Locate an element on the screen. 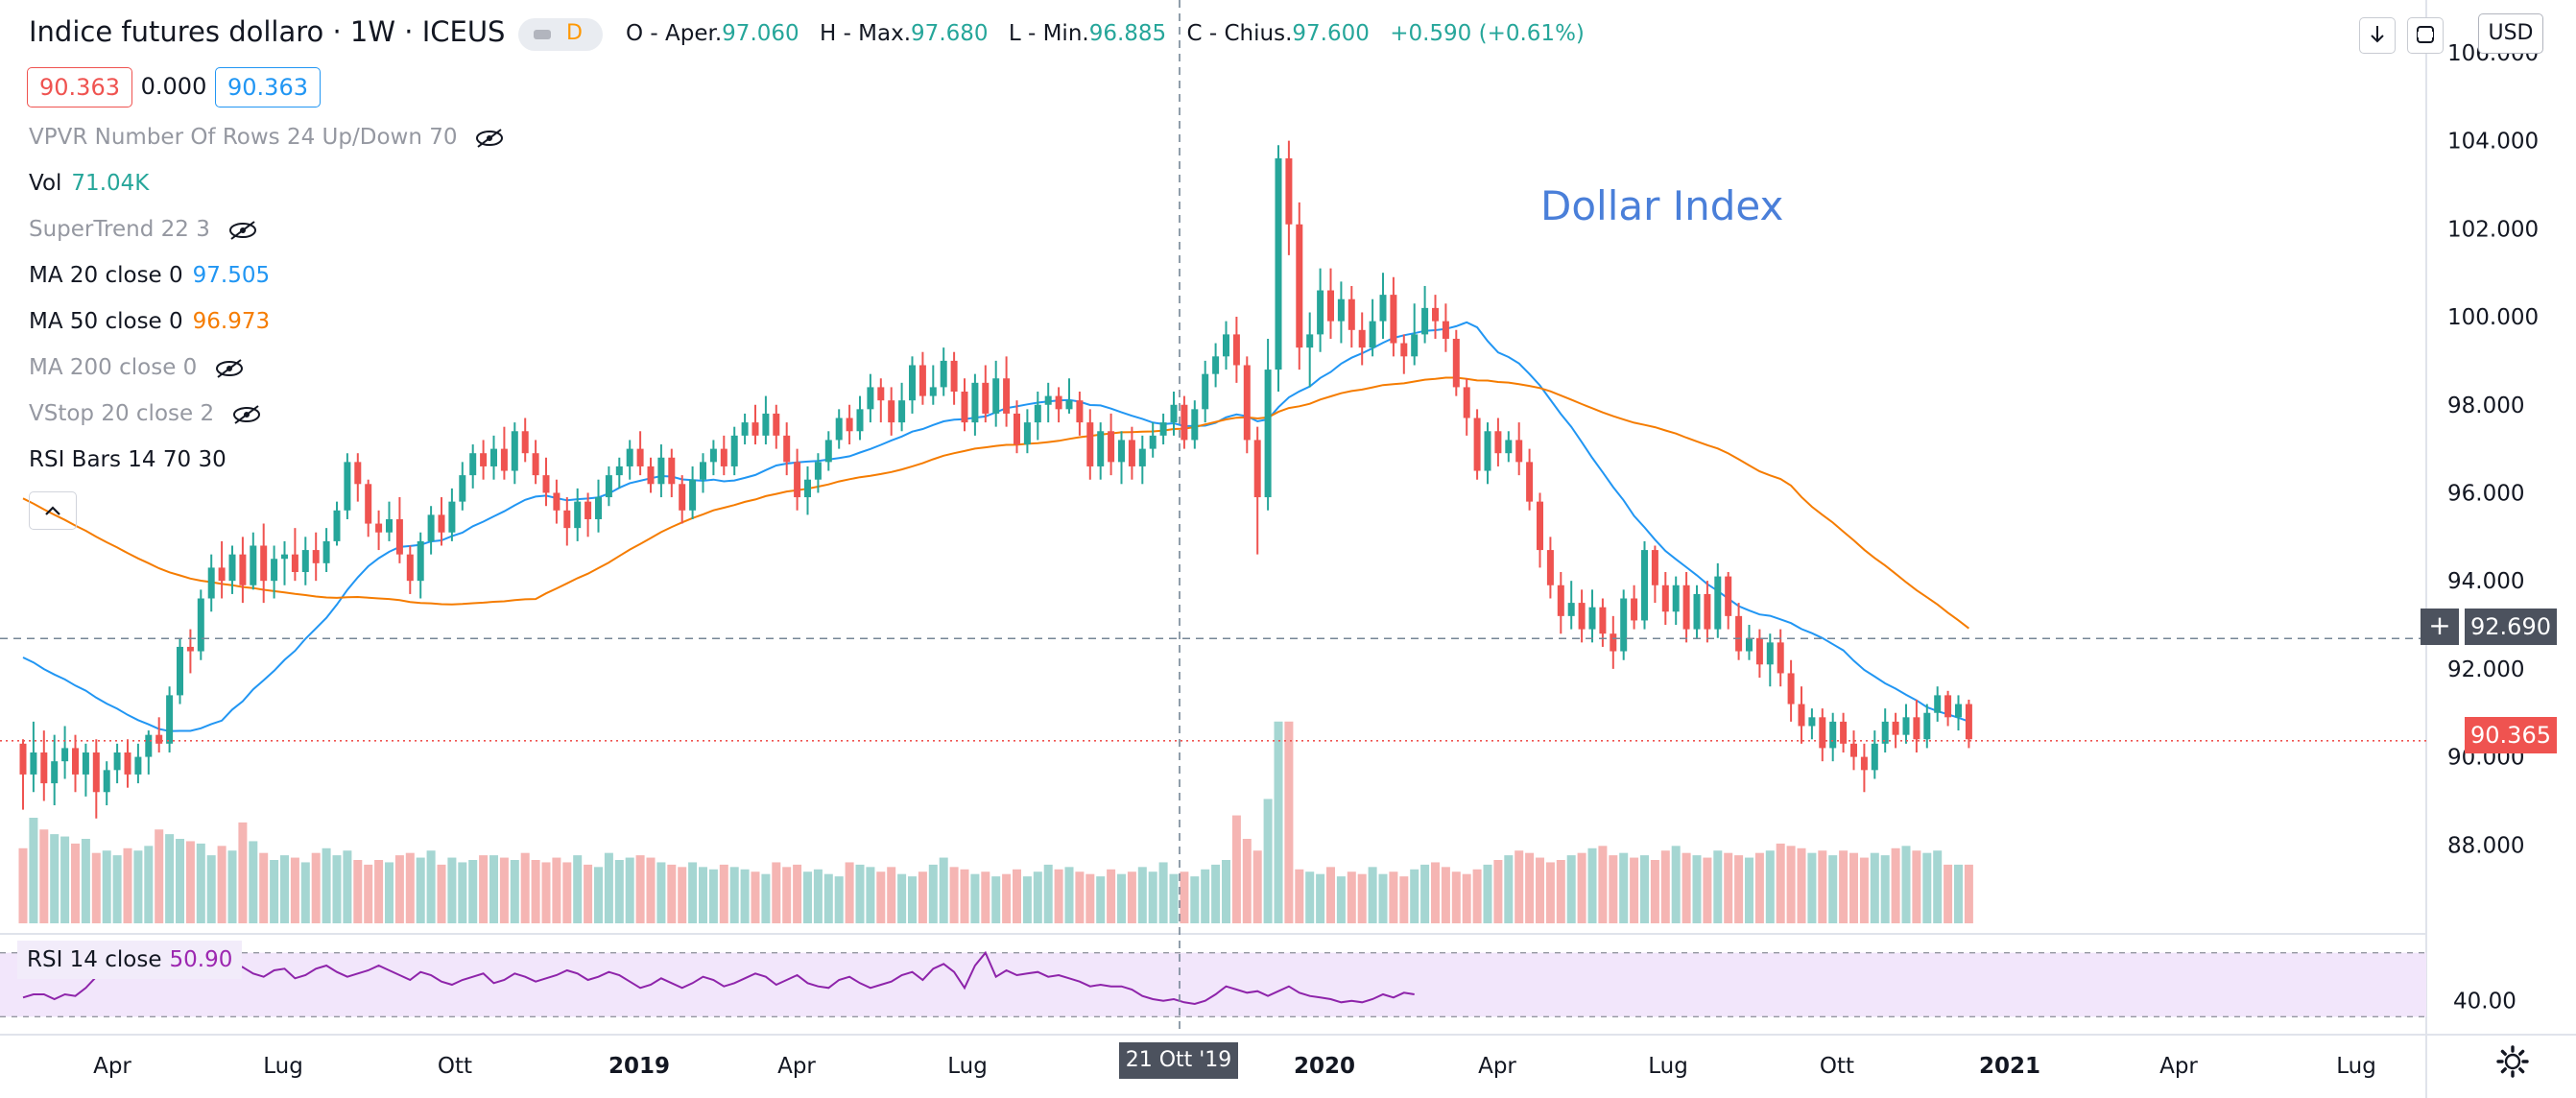 The image size is (2576, 1098). legend-item-0: VPVR Number Of Rows 24 Up/Down 70 is located at coordinates (267, 137).